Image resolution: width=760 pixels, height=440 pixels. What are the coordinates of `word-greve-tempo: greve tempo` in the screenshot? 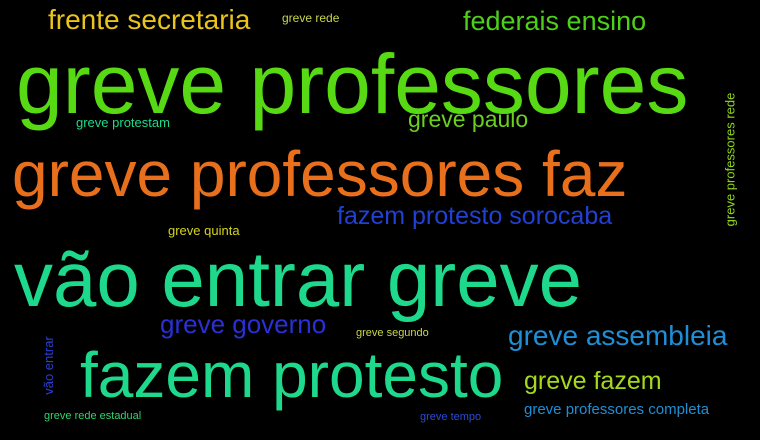 It's located at (451, 417).